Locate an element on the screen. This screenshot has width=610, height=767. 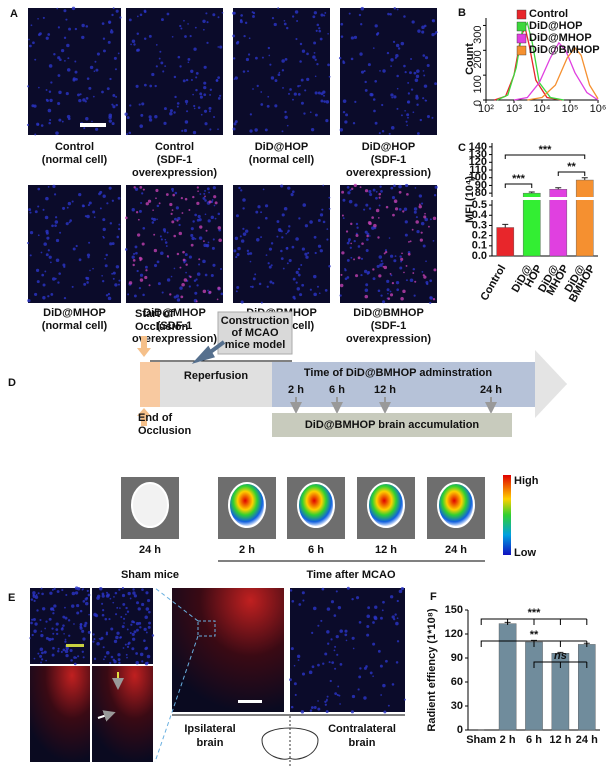
time-point: 24 h is located at coordinates (491, 390).